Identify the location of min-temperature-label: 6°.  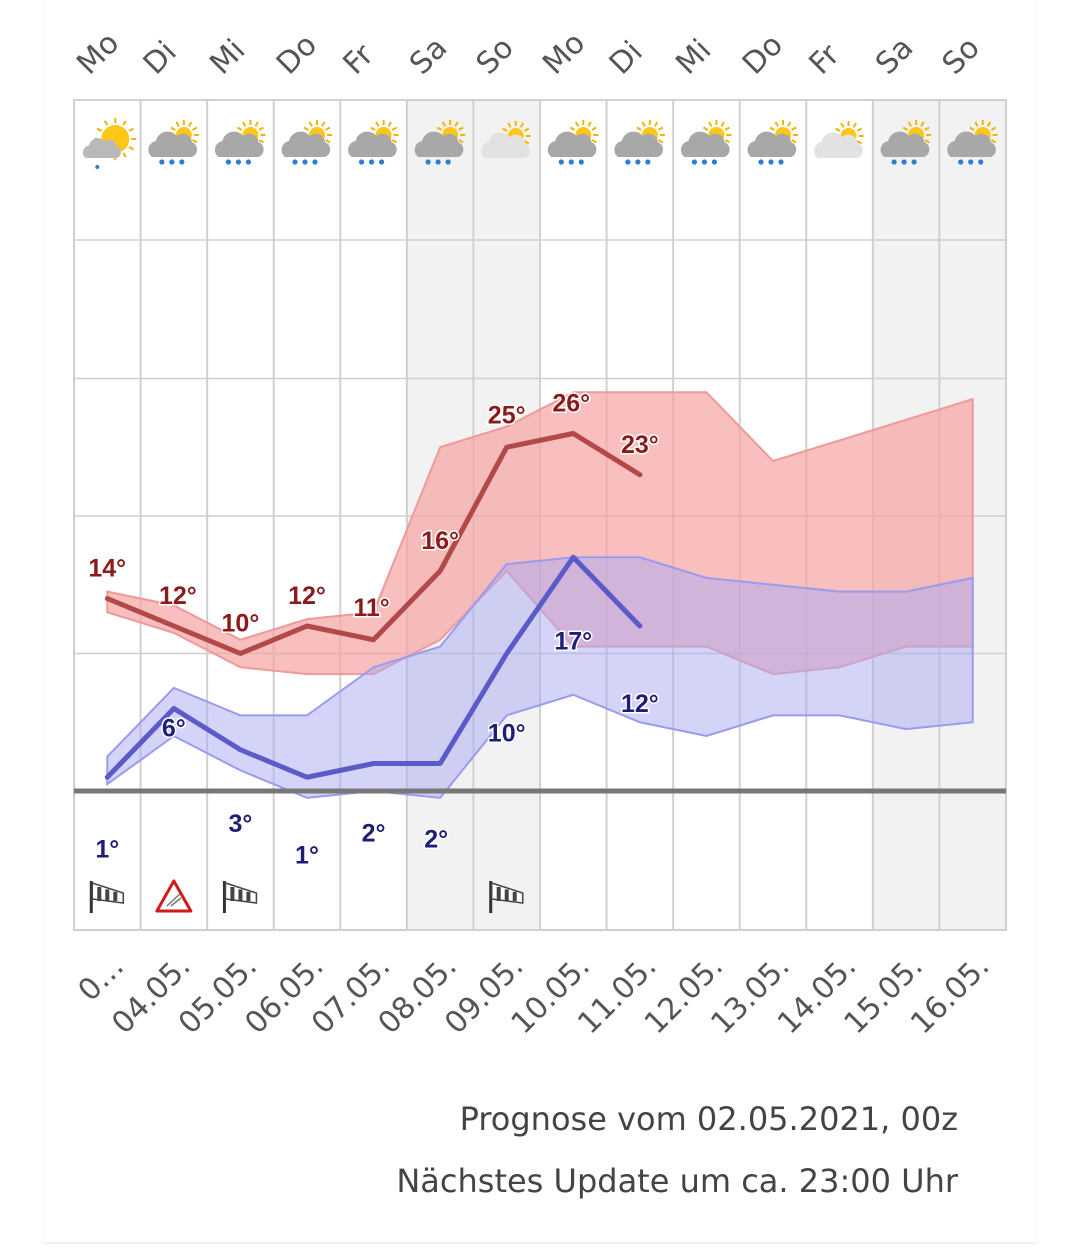
(174, 729).